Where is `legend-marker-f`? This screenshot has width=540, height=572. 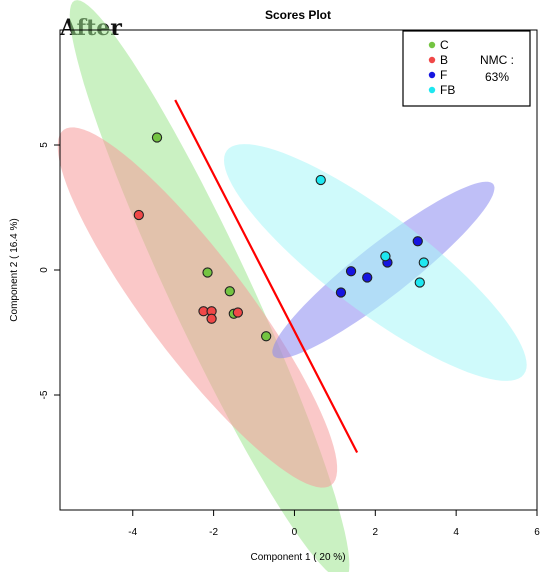
legend-marker-f is located at coordinates (432, 75).